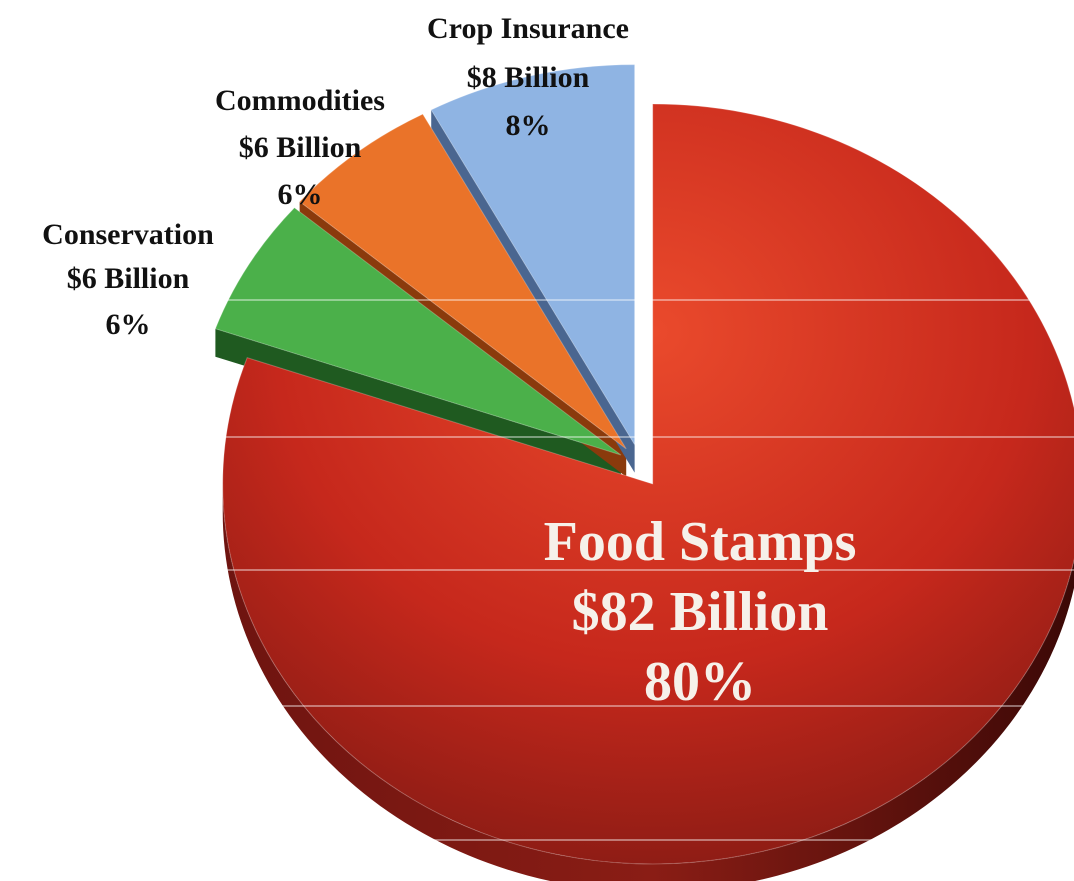 Image resolution: width=1074 pixels, height=881 pixels. I want to click on slice-value-conservation: $6 Billion, so click(128, 278).